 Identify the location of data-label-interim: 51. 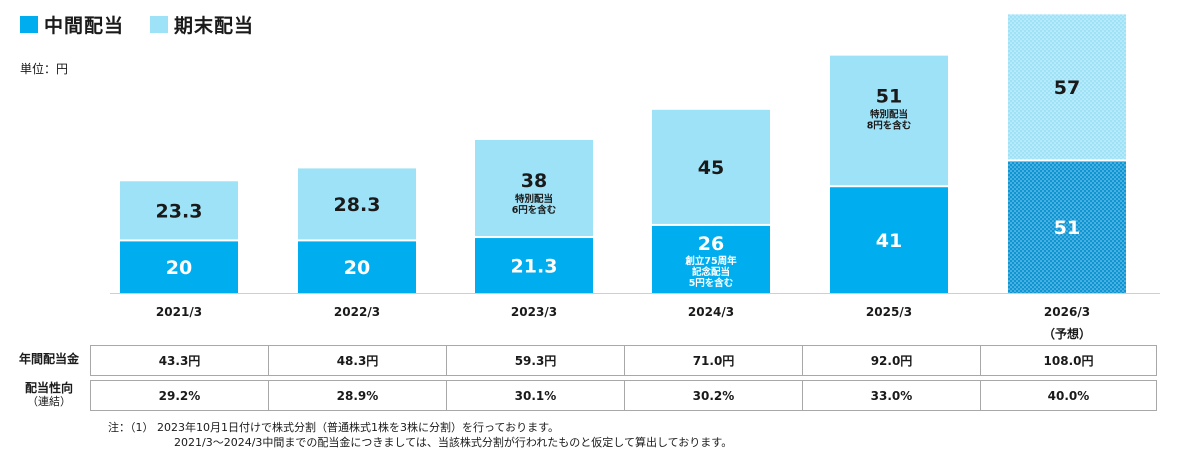
(1067, 228).